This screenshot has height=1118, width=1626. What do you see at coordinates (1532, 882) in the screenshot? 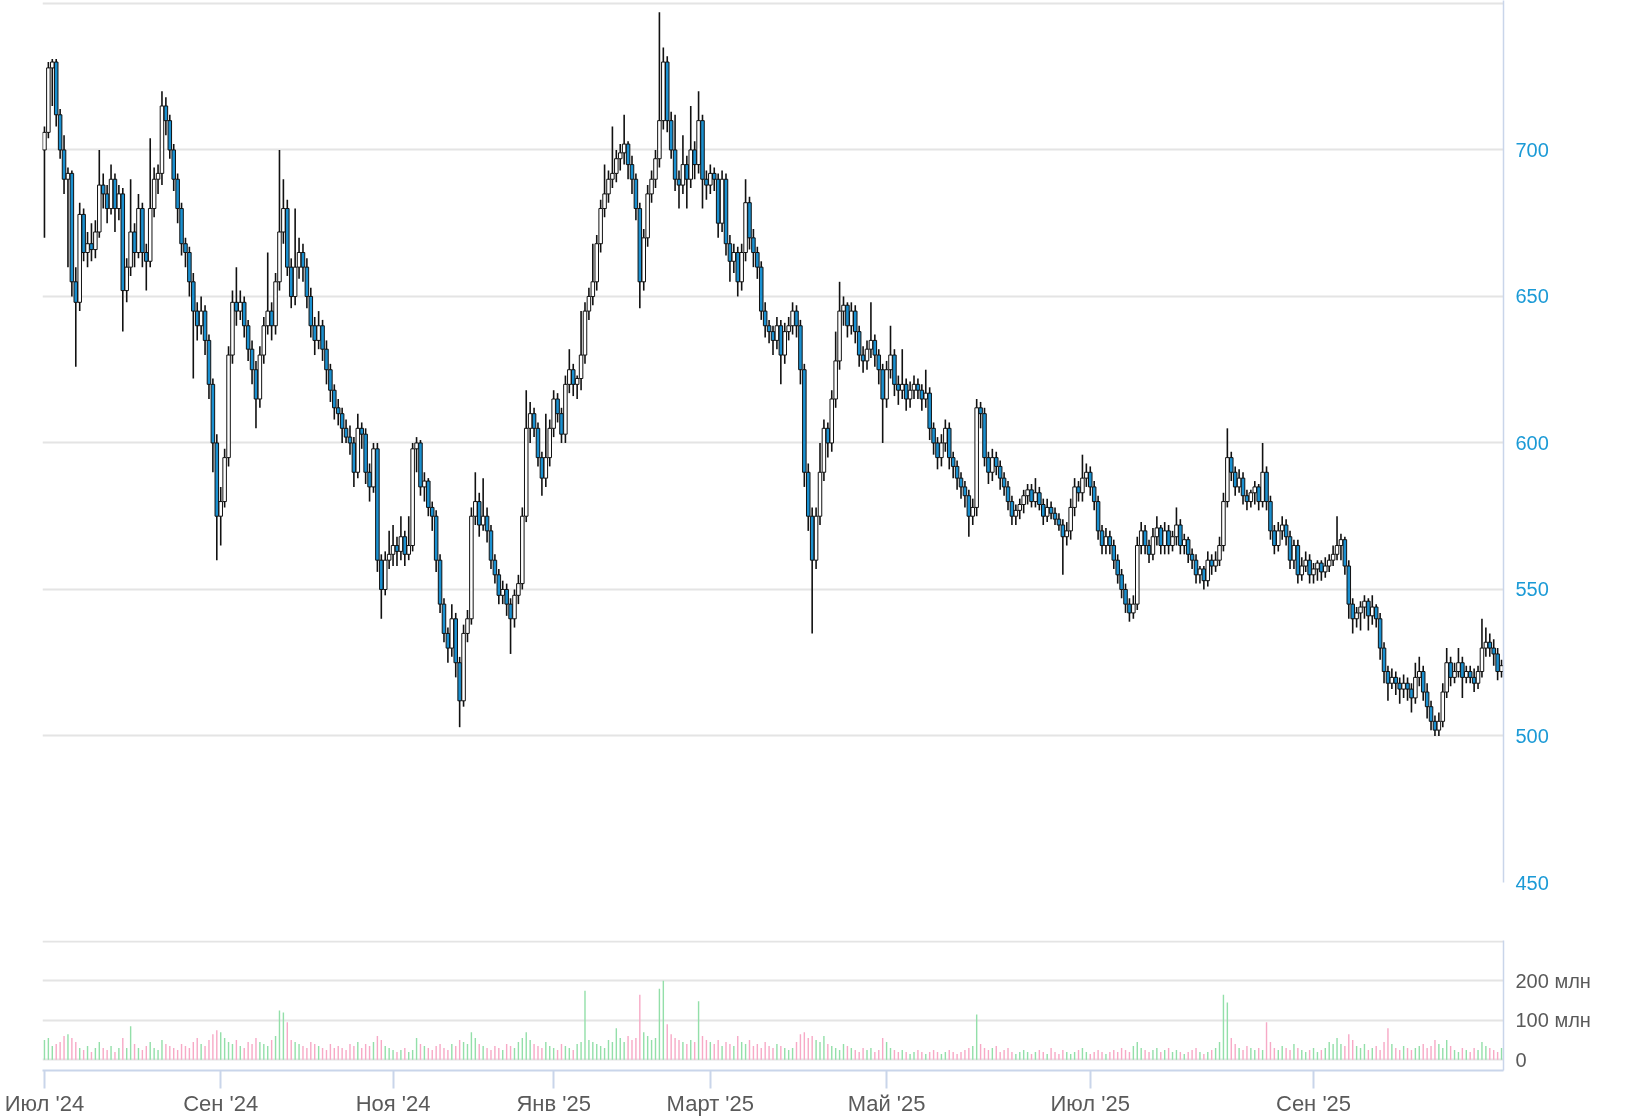
I see `y-tick-label: 450` at bounding box center [1532, 882].